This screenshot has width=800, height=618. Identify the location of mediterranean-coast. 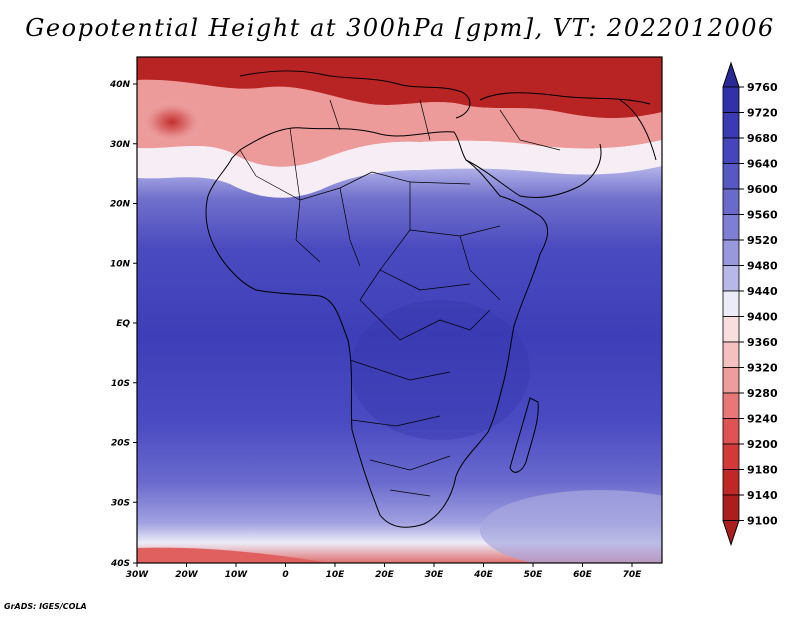
(355, 94).